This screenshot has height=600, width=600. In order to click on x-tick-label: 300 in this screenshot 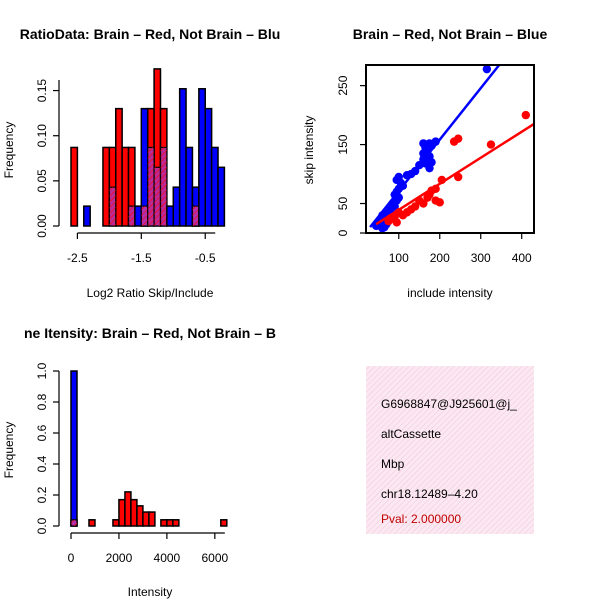, I will do `click(481, 258)`.